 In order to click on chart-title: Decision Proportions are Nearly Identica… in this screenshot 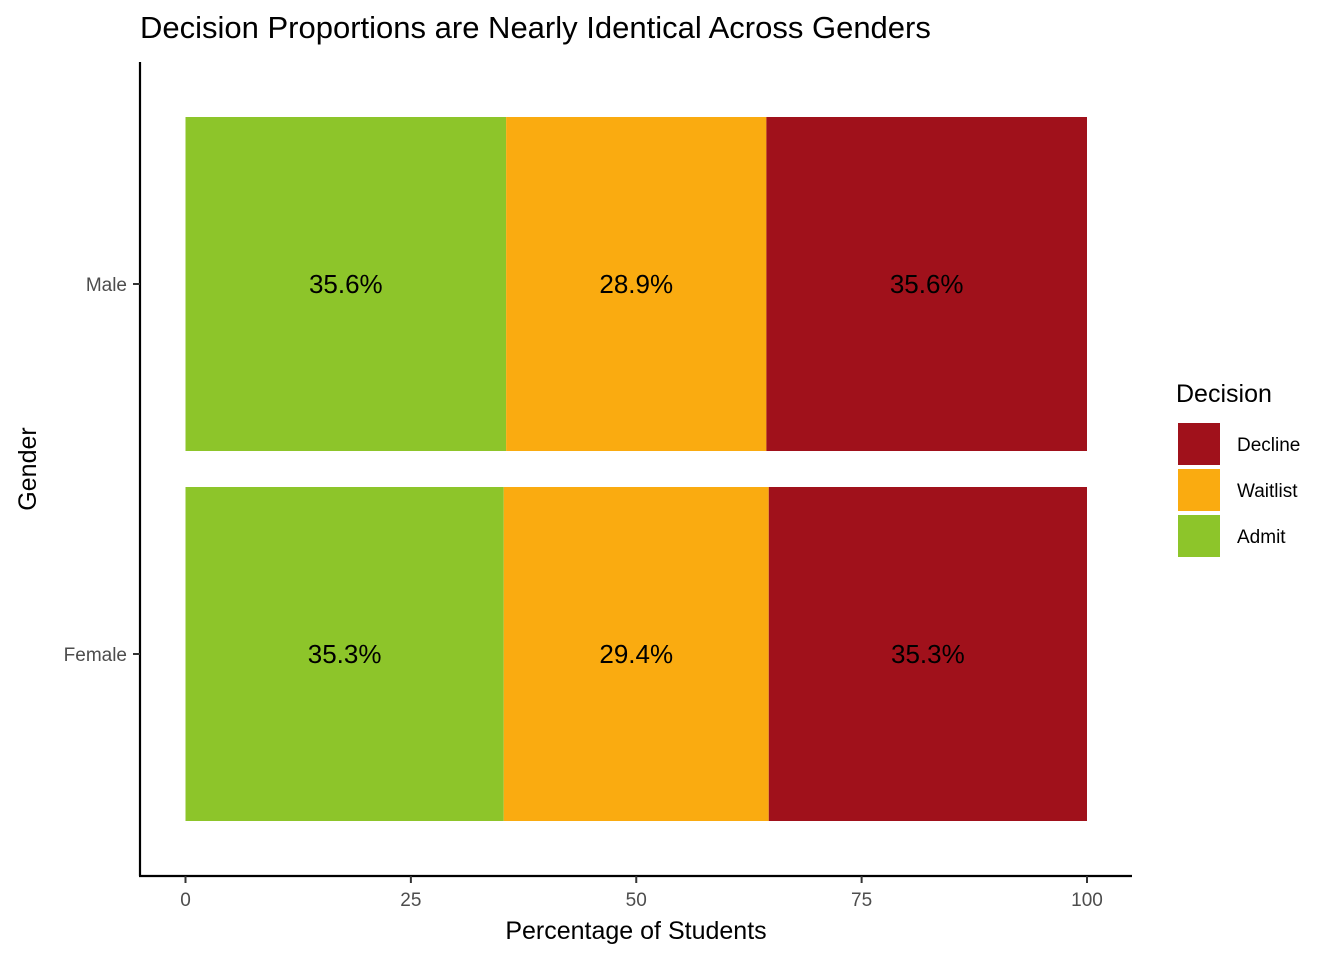, I will do `click(535, 27)`.